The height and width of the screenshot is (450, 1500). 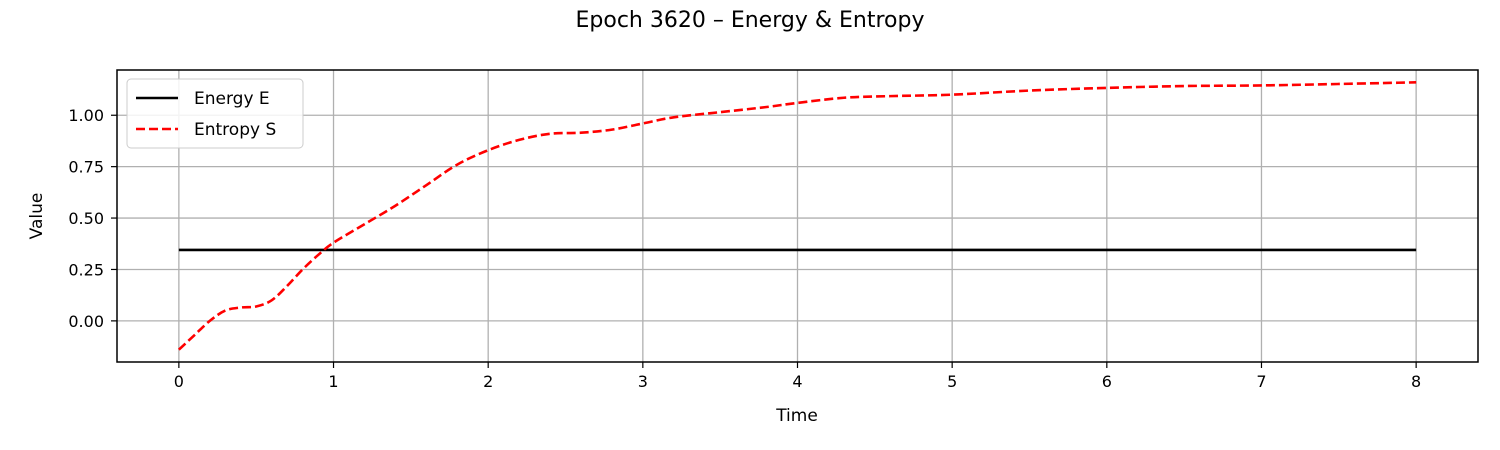 What do you see at coordinates (86, 218) in the screenshot?
I see `y-tick-label: 0.50` at bounding box center [86, 218].